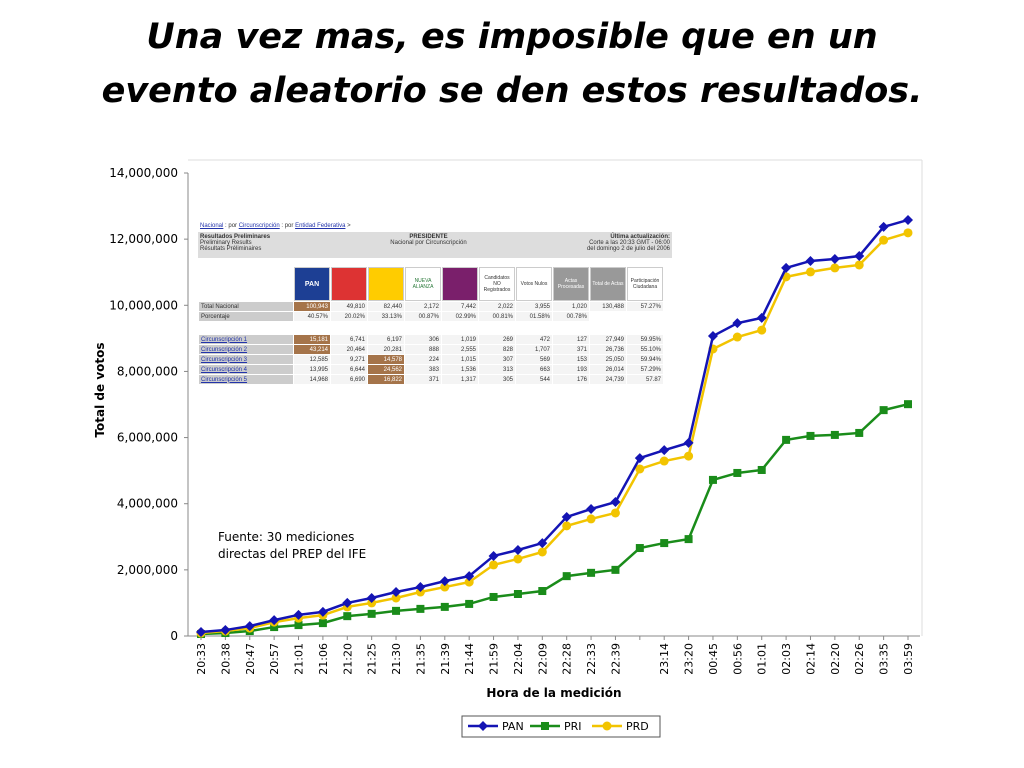 Image resolution: width=1024 pixels, height=768 pixels. What do you see at coordinates (349, 349) in the screenshot?
I see `cell: 20,464` at bounding box center [349, 349].